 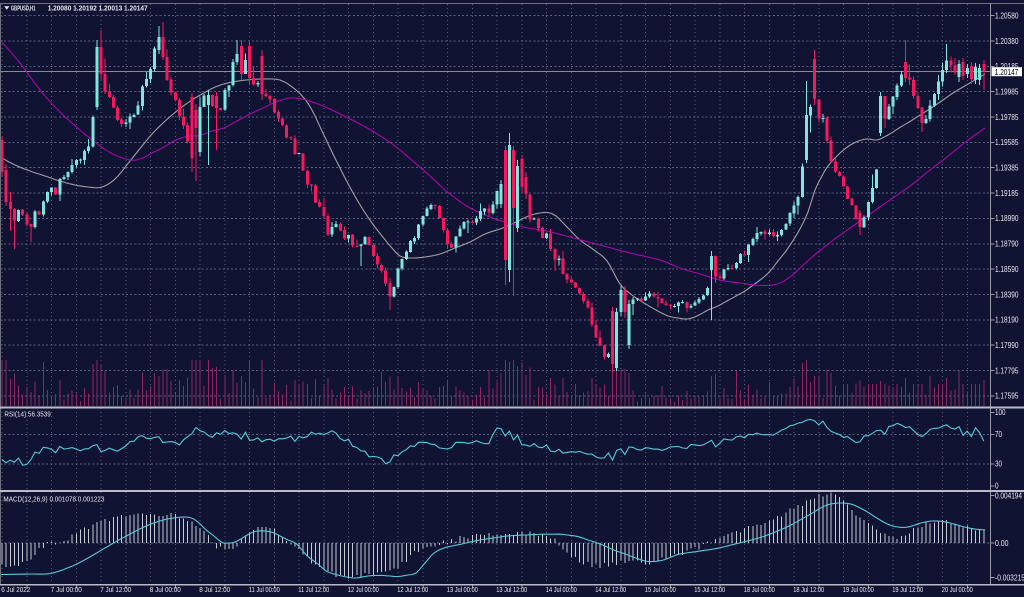 I want to click on svg-text: 15 Jul 12:00, so click(x=709, y=589).